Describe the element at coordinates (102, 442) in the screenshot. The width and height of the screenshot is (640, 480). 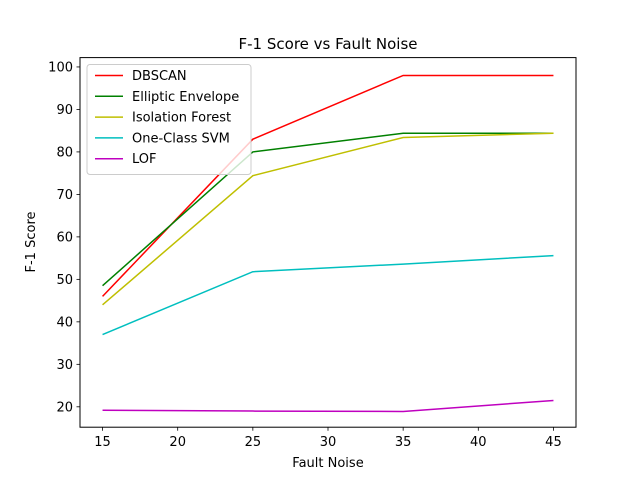
I see `x-tick-label: 15` at that location.